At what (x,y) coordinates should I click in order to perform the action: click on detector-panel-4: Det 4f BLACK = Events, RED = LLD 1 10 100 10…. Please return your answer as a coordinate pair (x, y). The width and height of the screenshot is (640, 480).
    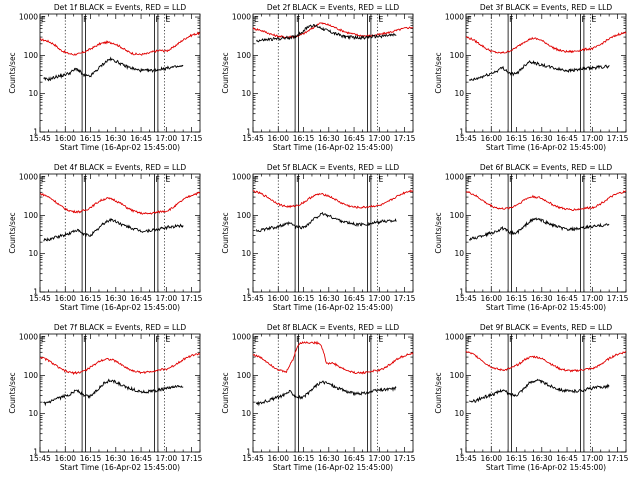
    Looking at the image, I should click on (106, 240).